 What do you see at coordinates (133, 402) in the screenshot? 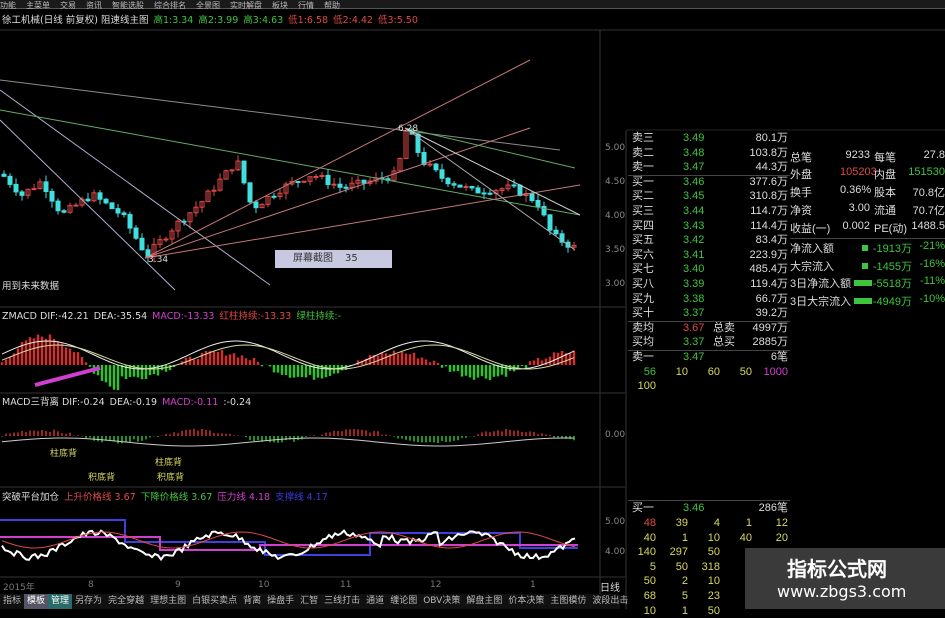
I see `indicator-value: DEA:-0.19` at bounding box center [133, 402].